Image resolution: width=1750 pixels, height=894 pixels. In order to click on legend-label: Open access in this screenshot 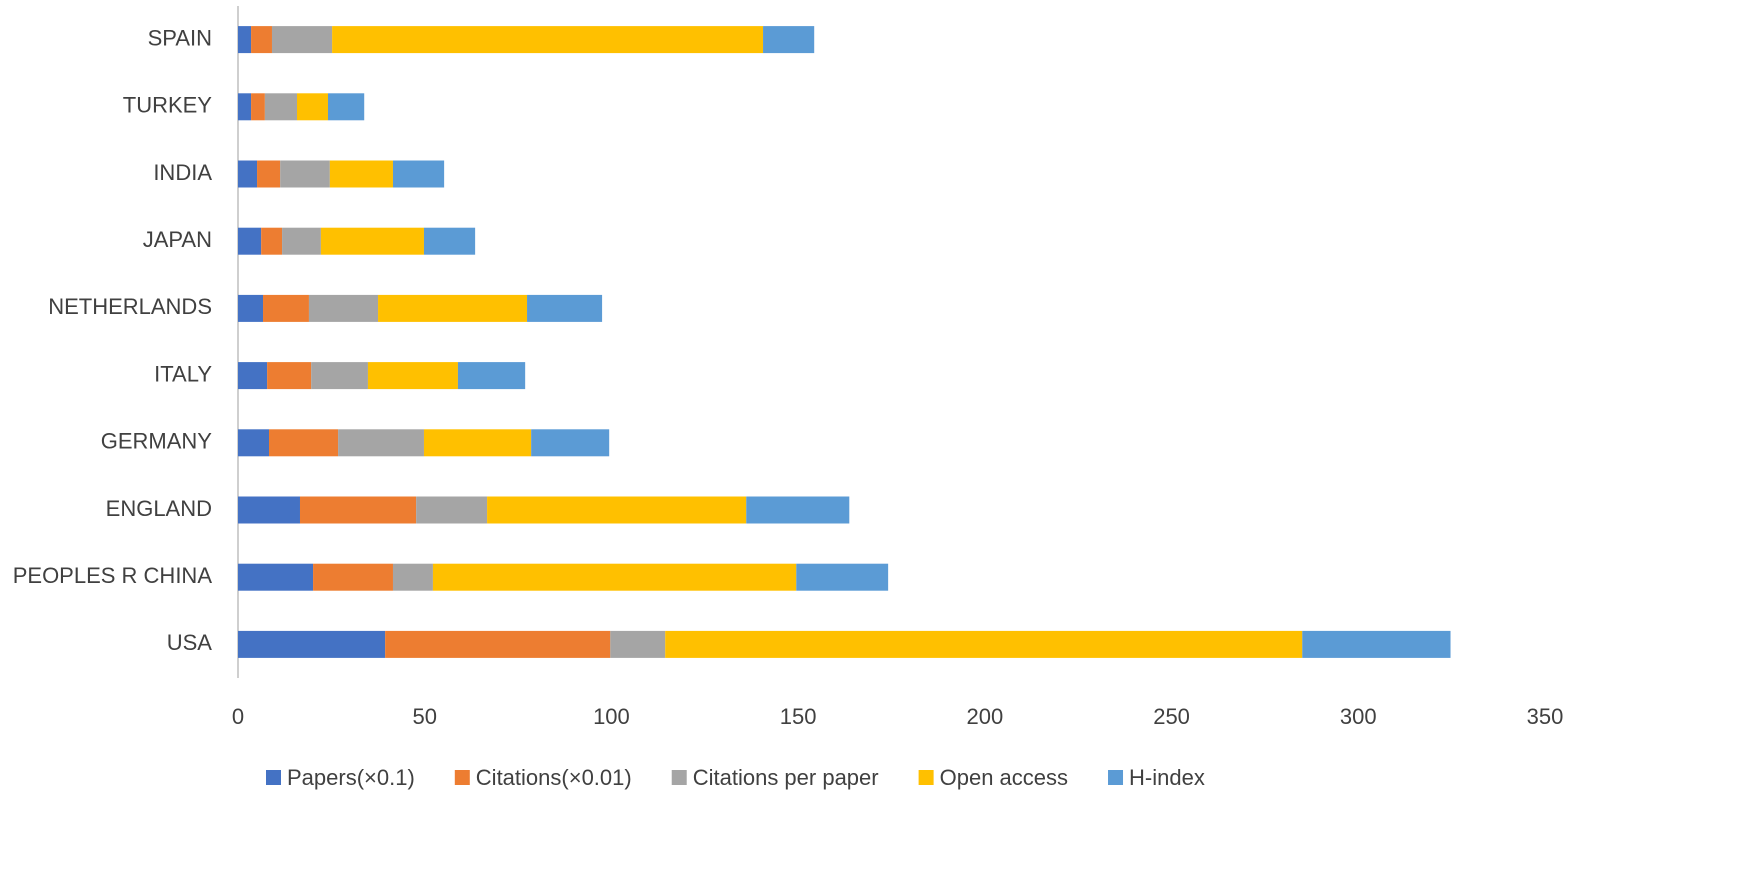, I will do `click(1004, 777)`.